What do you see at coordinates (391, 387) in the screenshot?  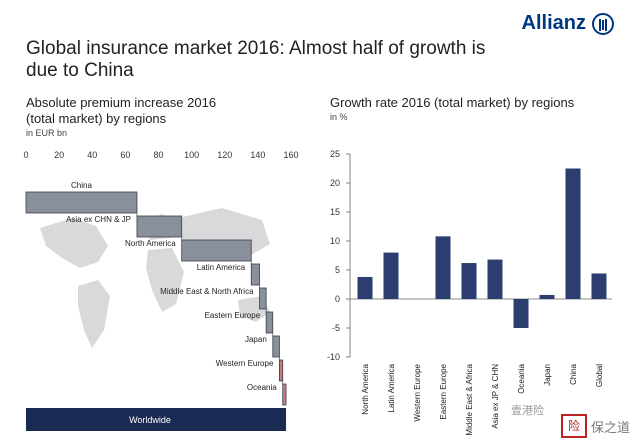 I see `growth-category-label: Latin America` at bounding box center [391, 387].